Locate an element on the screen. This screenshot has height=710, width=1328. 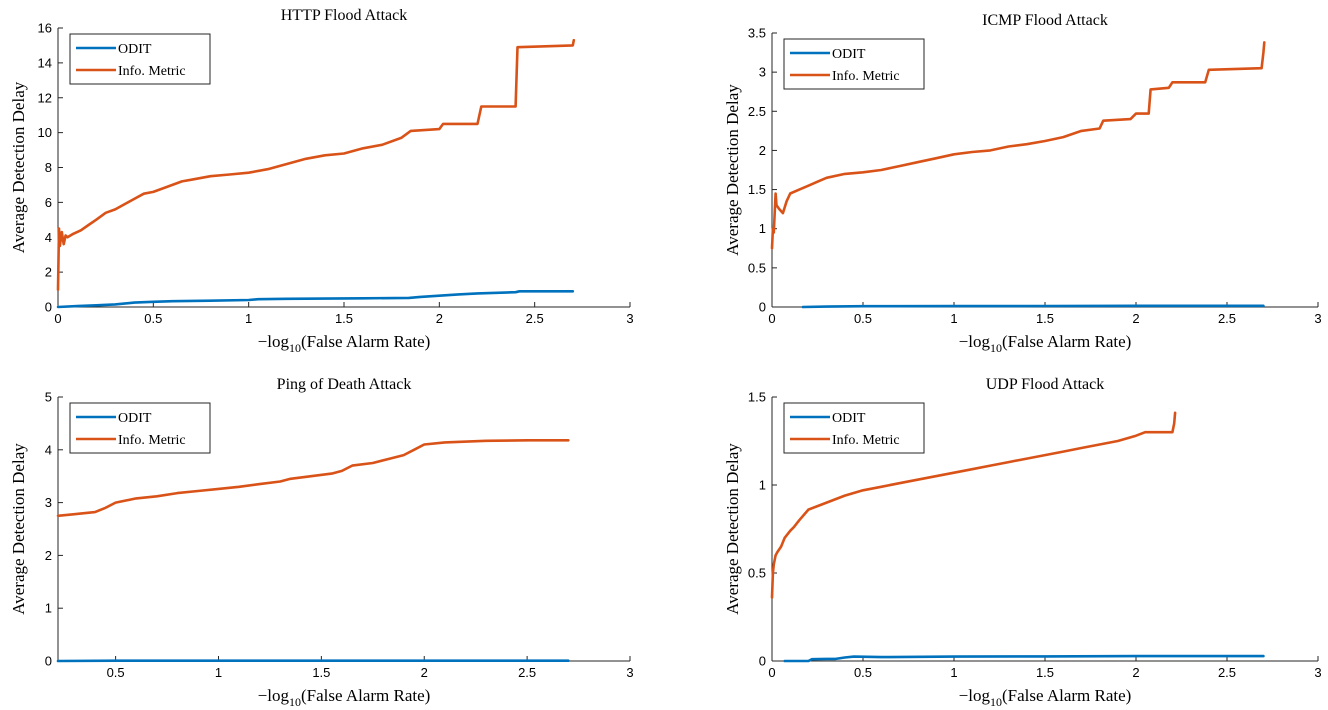
y-tick-label: 3.5 is located at coordinates (757, 33).